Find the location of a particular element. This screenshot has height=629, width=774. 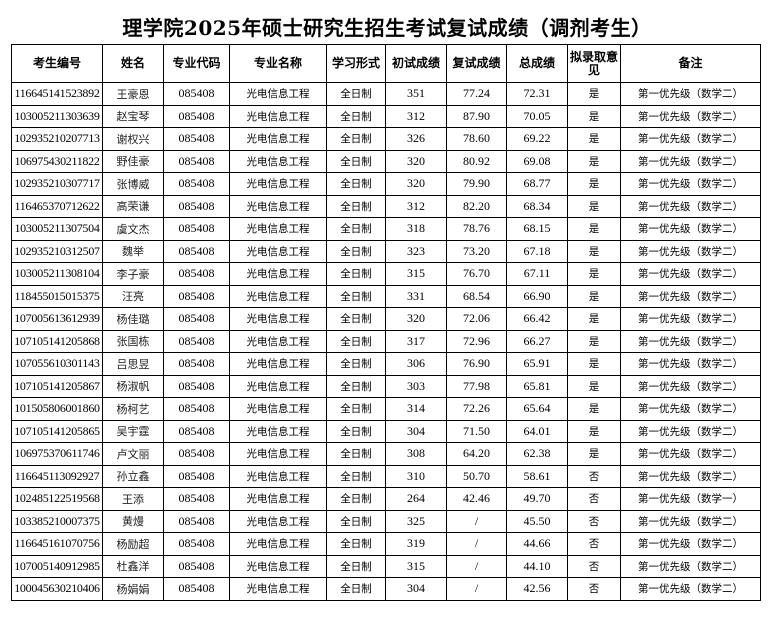

cell-candidate-id: 107005613612939 is located at coordinates (57, 319).